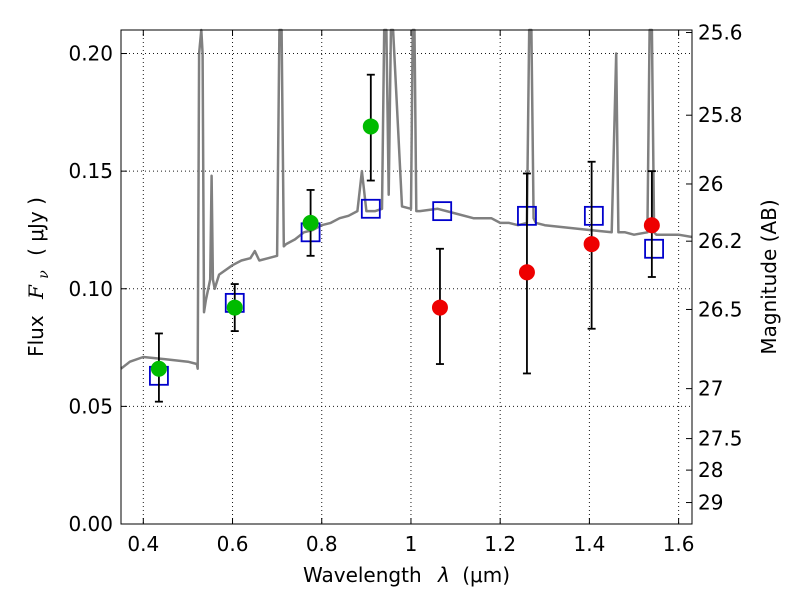 The width and height of the screenshot is (800, 600). I want to click on x-tick-label: 0.8, so click(322, 544).